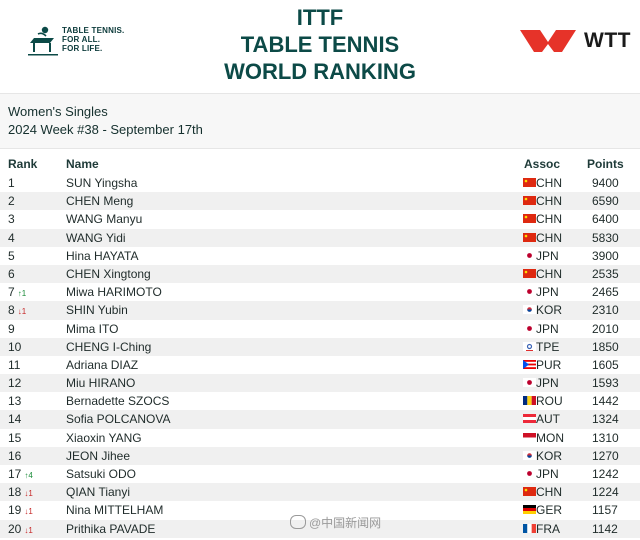 This screenshot has height=540, width=640. What do you see at coordinates (11, 255) in the screenshot?
I see `rank-cell: 5` at bounding box center [11, 255].